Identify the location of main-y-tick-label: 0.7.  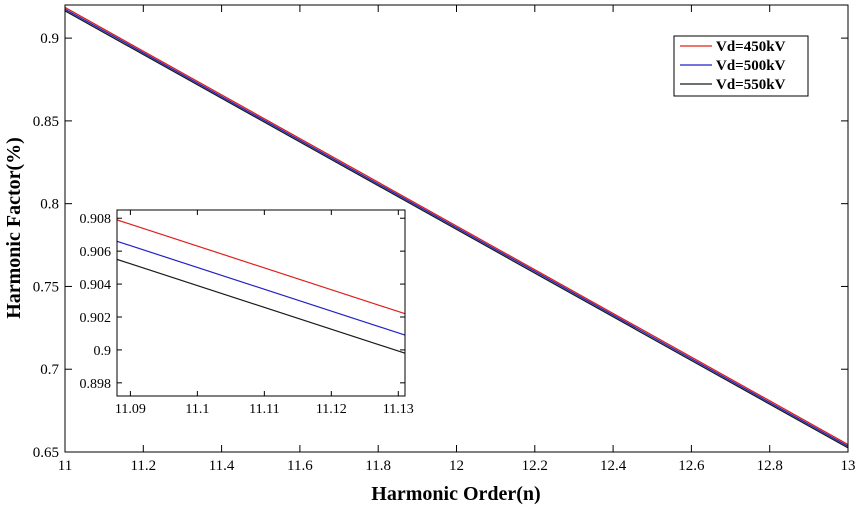
(49, 370).